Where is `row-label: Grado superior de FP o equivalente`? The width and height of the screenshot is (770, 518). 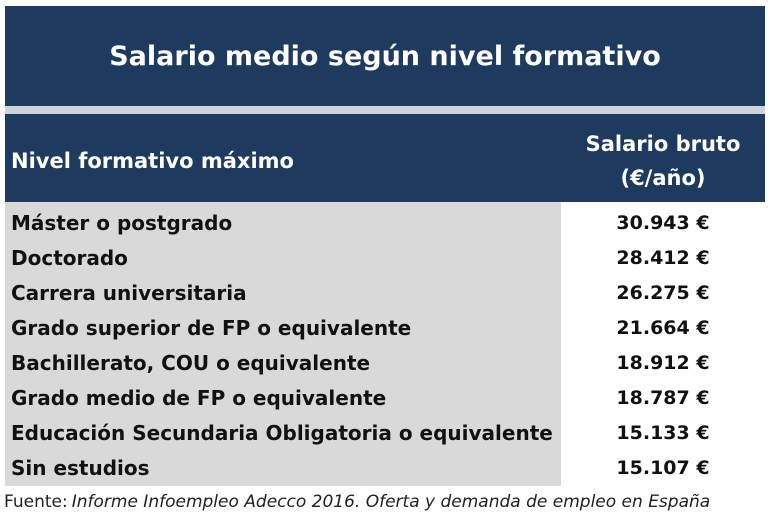
row-label: Grado superior de FP o equivalente is located at coordinates (211, 327).